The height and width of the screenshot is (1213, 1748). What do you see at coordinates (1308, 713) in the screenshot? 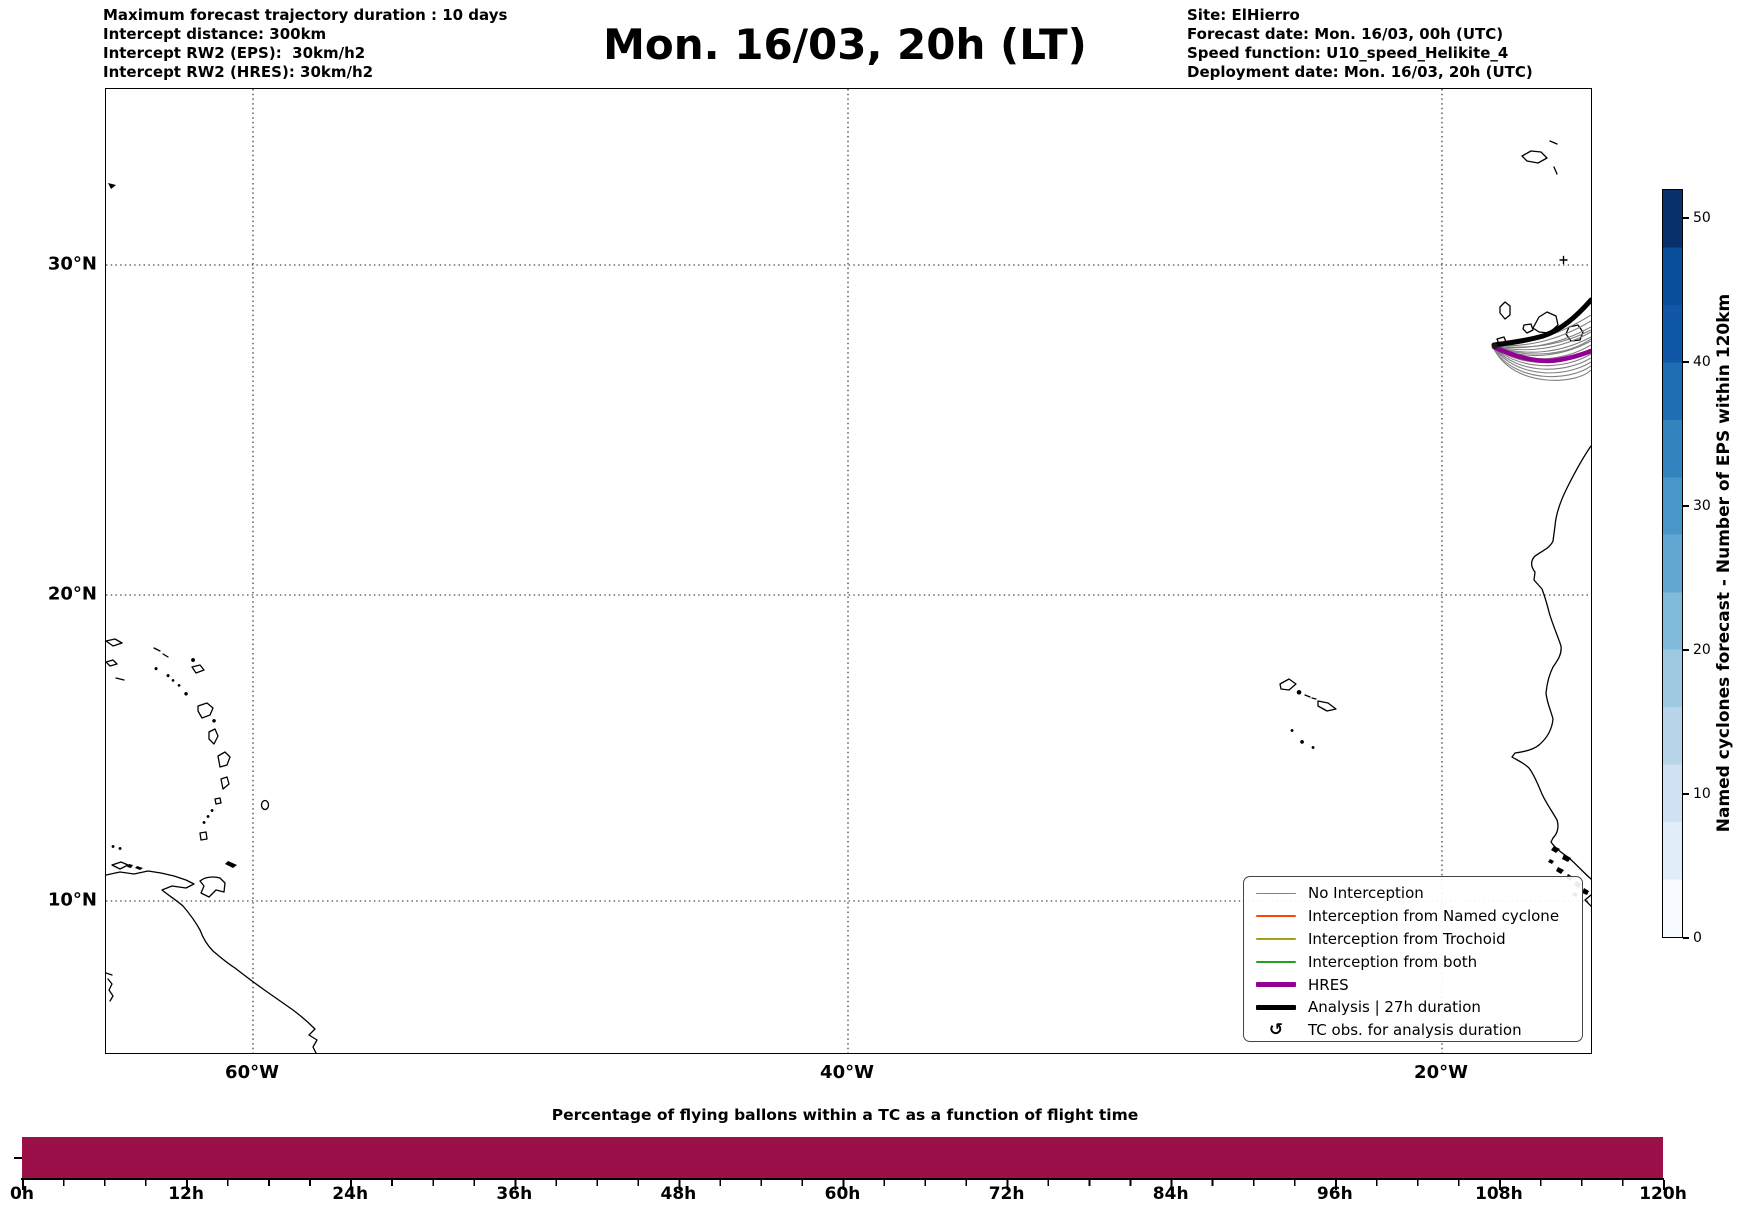
I see `cape-verde-islands` at bounding box center [1308, 713].